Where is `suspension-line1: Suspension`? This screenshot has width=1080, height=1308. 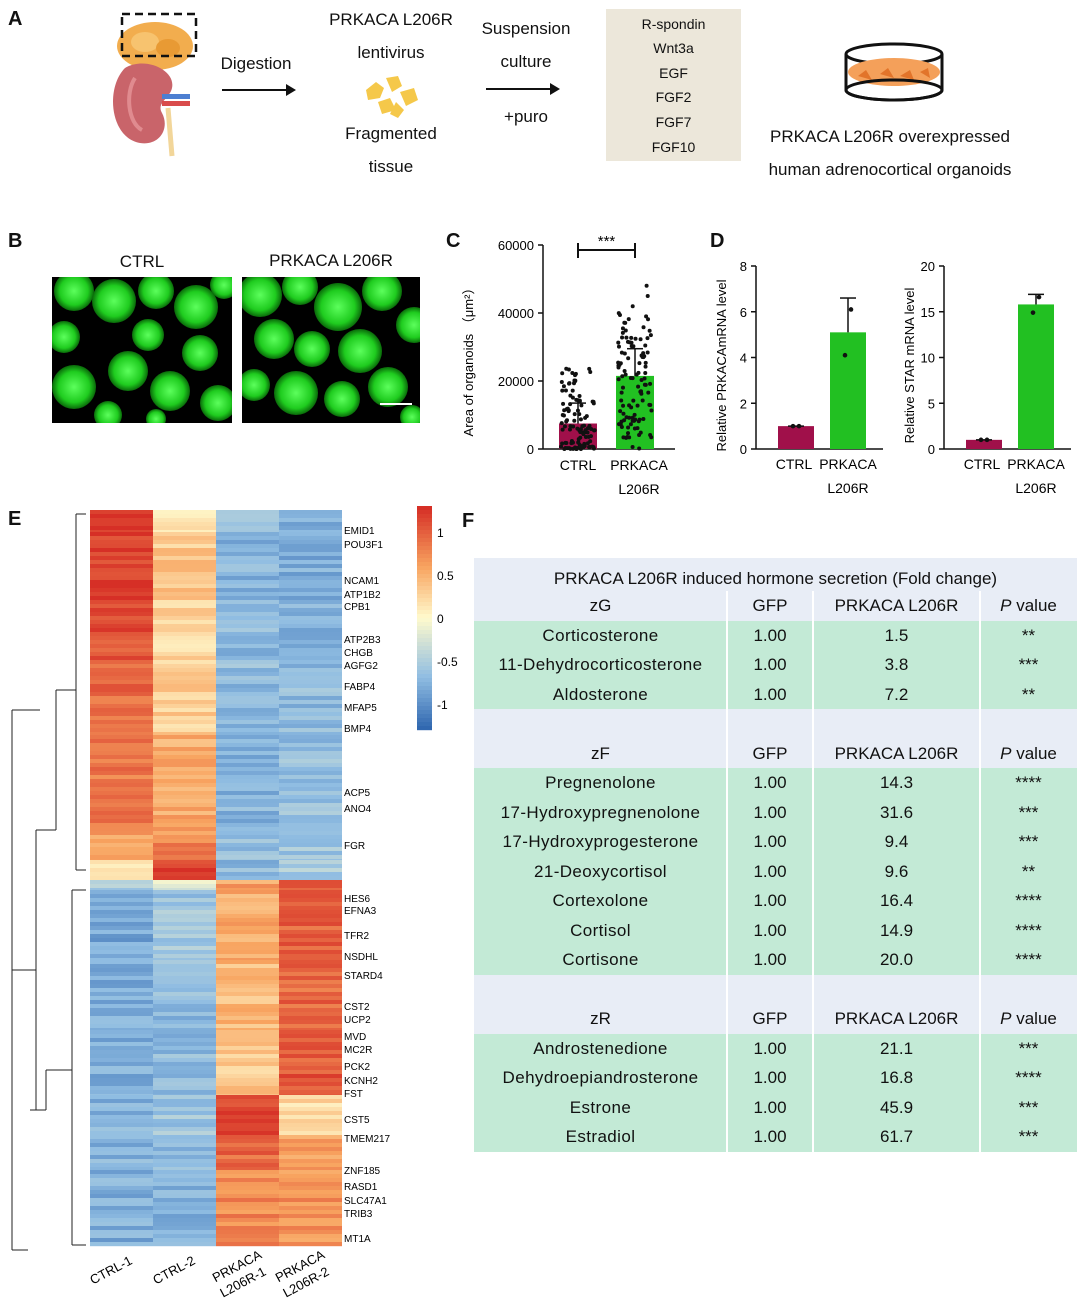
suspension-line1: Suspension is located at coordinates (526, 28).